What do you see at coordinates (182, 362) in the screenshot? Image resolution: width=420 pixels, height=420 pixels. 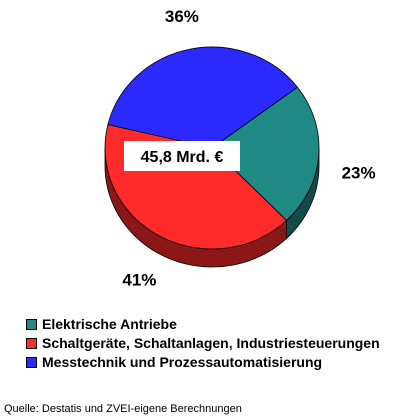 I see `legend-label: Messtechnik und Prozessautomatisierung` at bounding box center [182, 362].